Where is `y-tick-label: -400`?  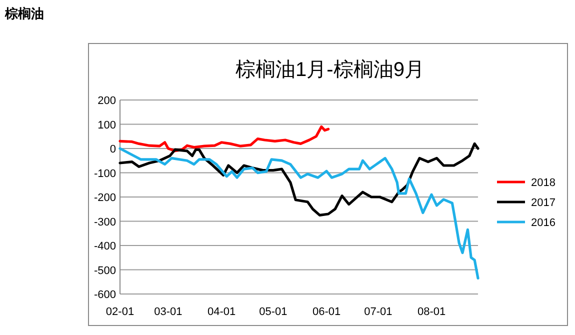
y-tick-label: -400 is located at coordinates (105, 246).